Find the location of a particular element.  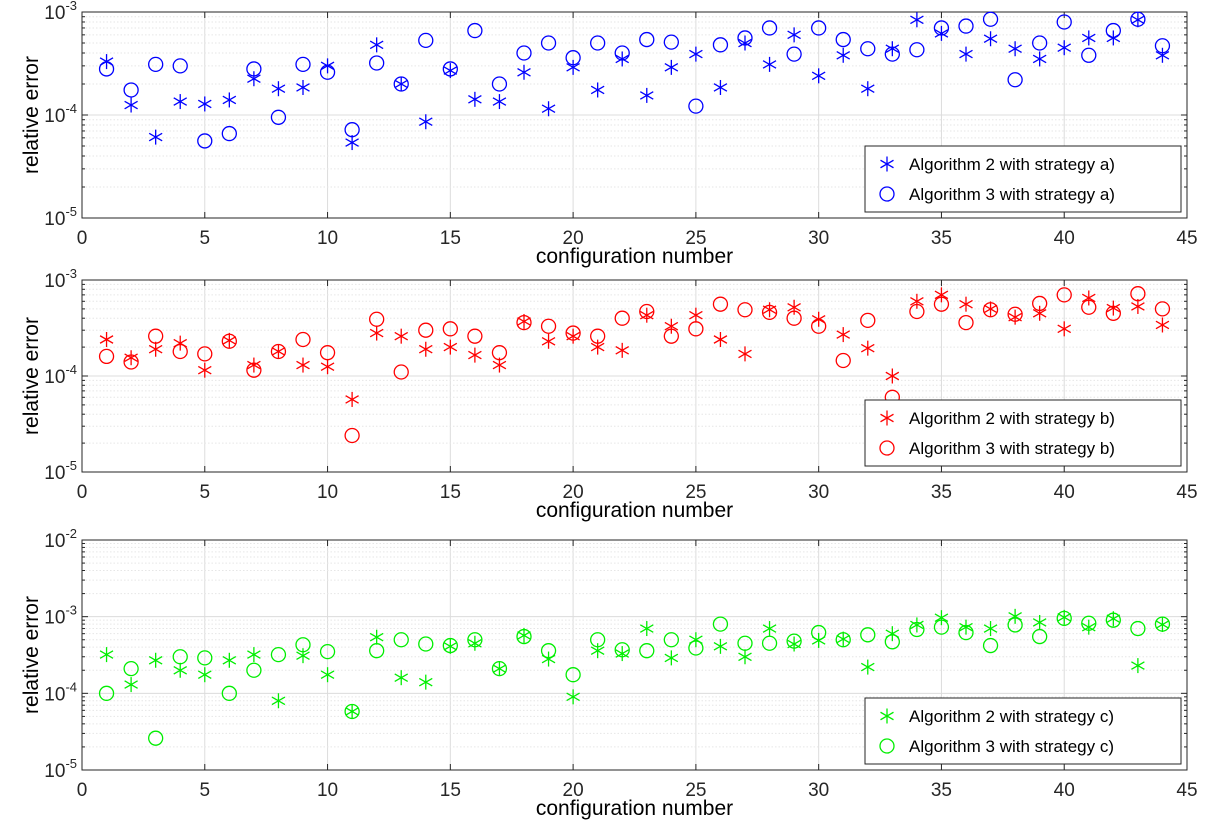

legend-box is located at coordinates (1023, 433).